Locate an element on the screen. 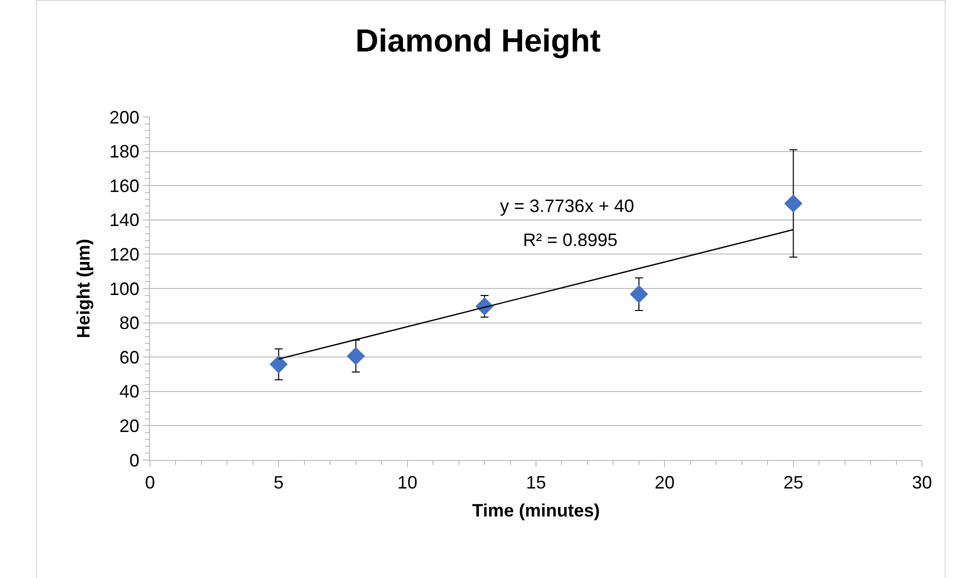 This screenshot has width=956, height=578. y-tick-label: 140 is located at coordinates (124, 220).